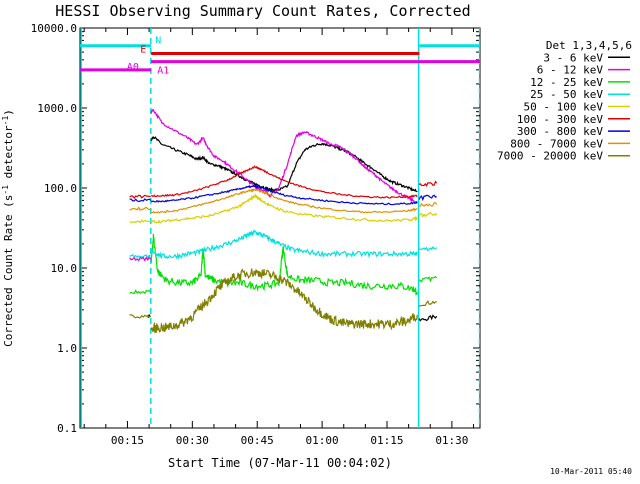 This screenshot has width=640, height=484. I want to click on y-axis-label-sup1: -1, so click(5, 190).